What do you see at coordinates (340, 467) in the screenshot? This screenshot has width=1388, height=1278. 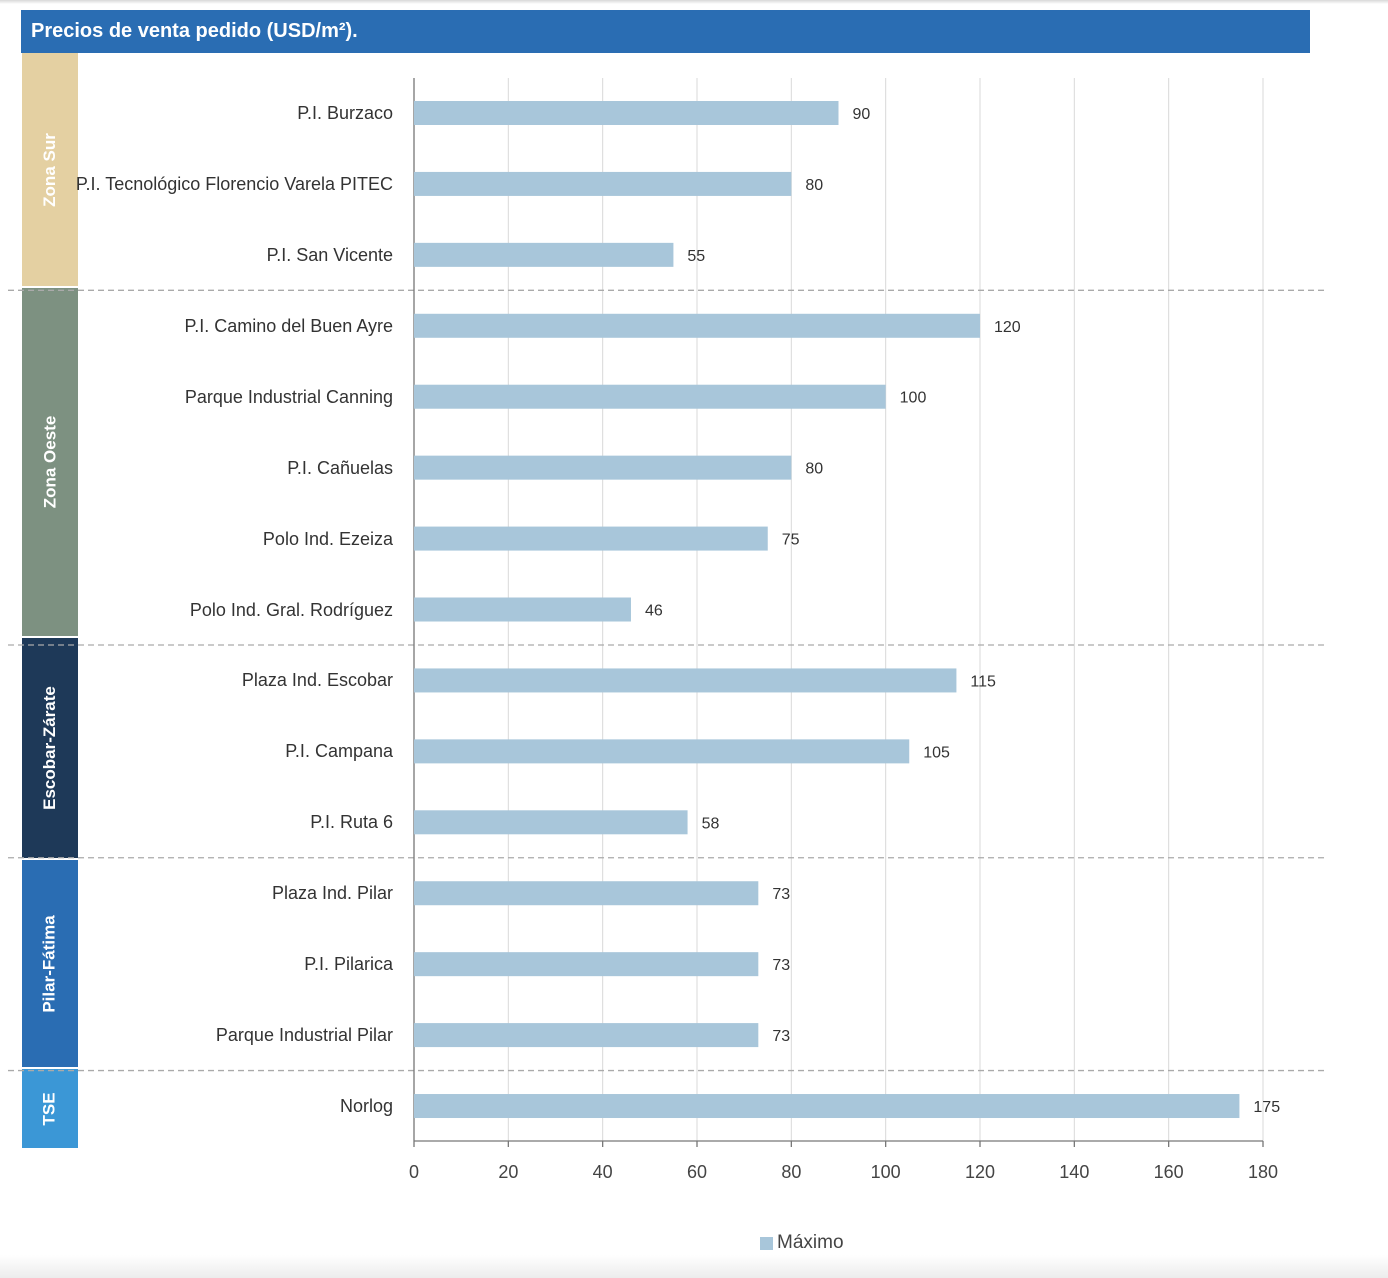 I see `category-label: P.I. Cañuelas` at bounding box center [340, 467].